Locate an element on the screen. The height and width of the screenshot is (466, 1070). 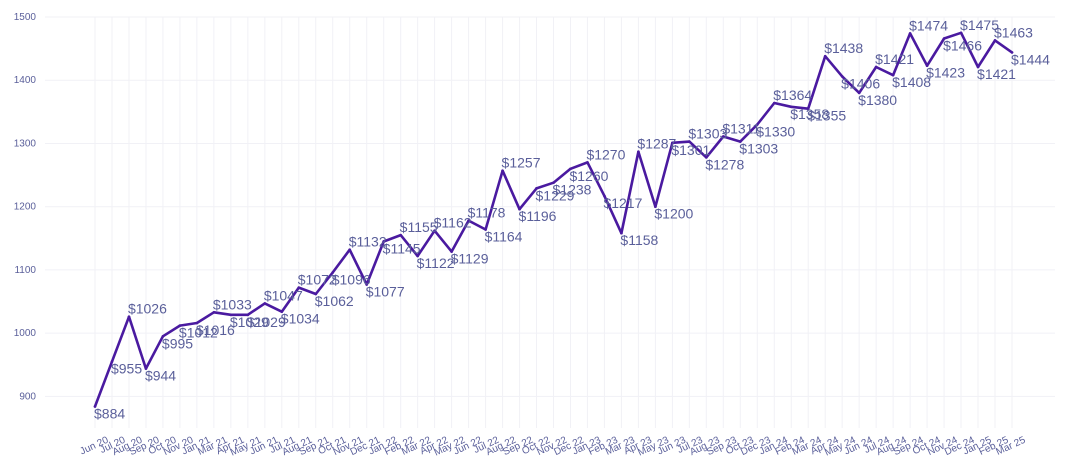
y-tick-label: 1400 is located at coordinates (25, 80).